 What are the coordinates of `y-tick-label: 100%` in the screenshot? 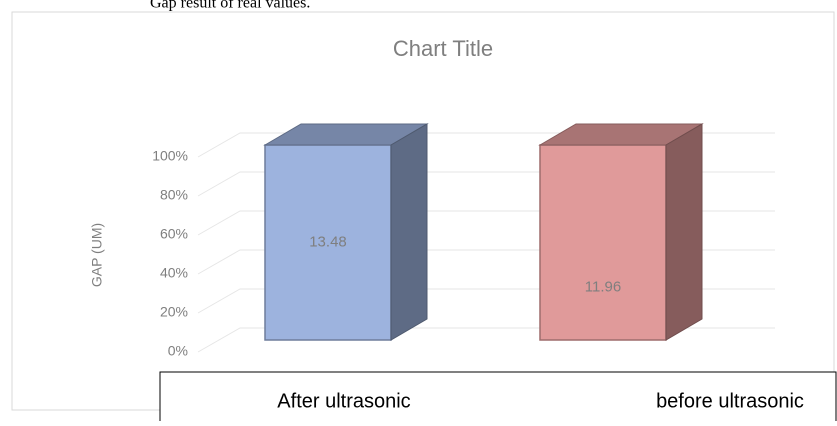 It's located at (170, 156).